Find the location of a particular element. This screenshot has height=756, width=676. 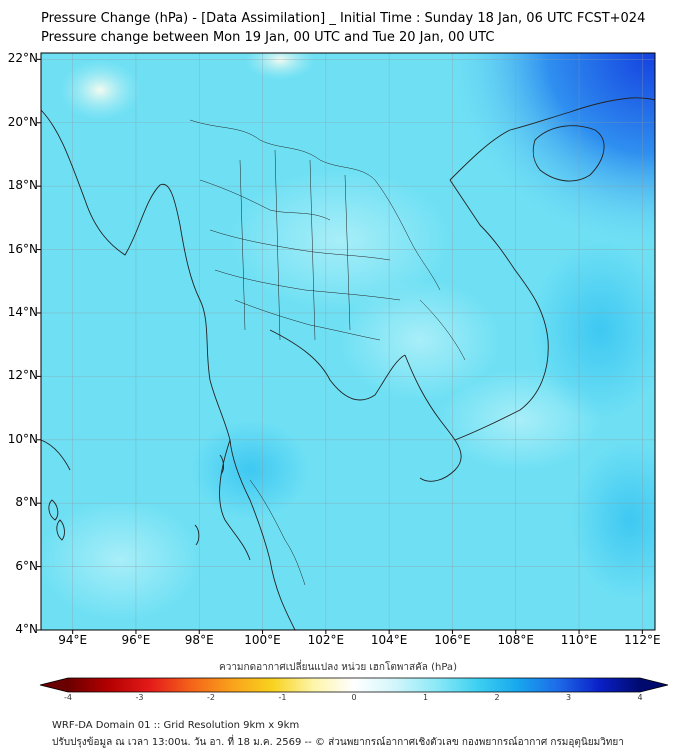

lon-tick-label: 108°E is located at coordinates (515, 640).